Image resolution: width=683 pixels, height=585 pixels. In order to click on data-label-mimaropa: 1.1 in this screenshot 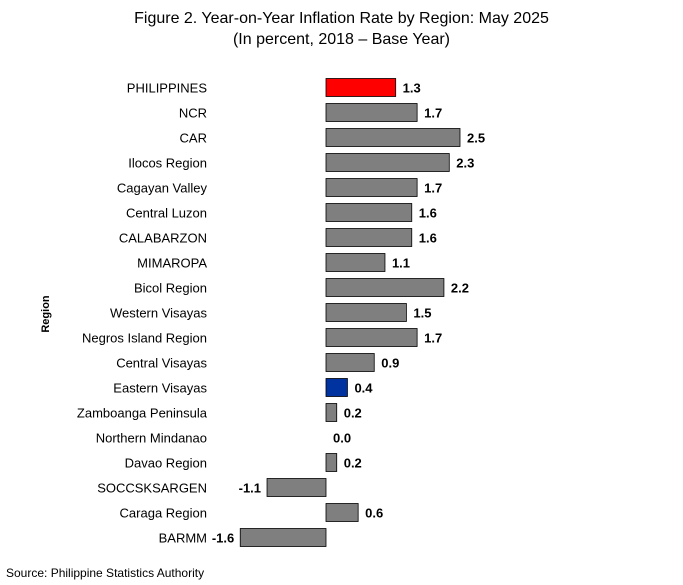, I will do `click(401, 263)`.